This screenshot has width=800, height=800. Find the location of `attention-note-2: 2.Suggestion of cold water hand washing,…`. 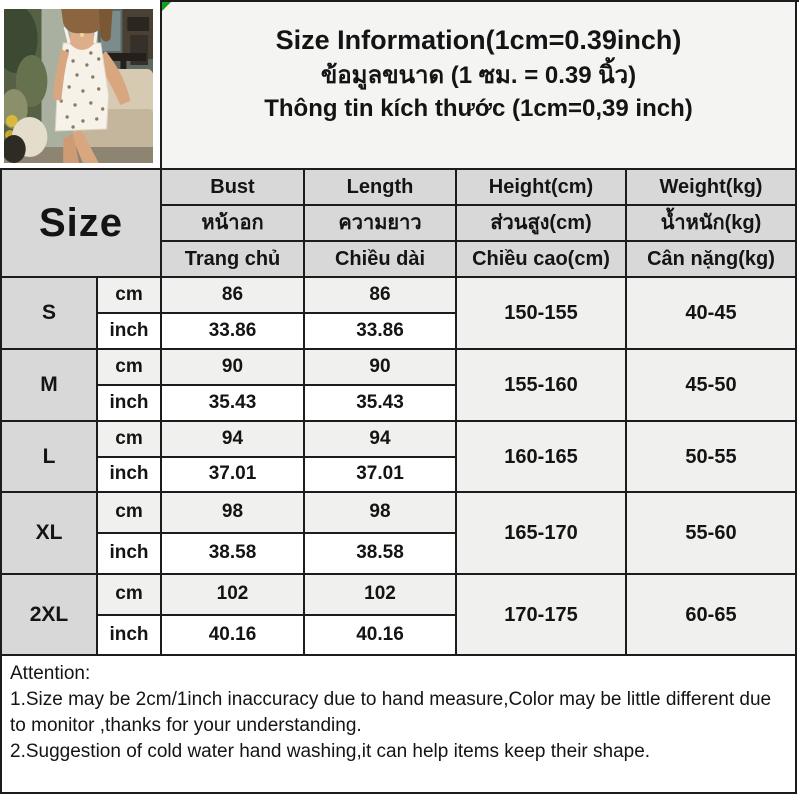

attention-note-2: 2.Suggestion of cold water hand washing,… is located at coordinates (330, 751).